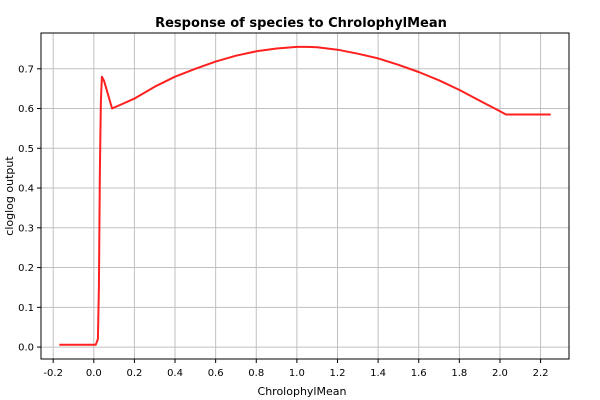  What do you see at coordinates (26, 348) in the screenshot?
I see `y-tick-label: 0.0` at bounding box center [26, 348].